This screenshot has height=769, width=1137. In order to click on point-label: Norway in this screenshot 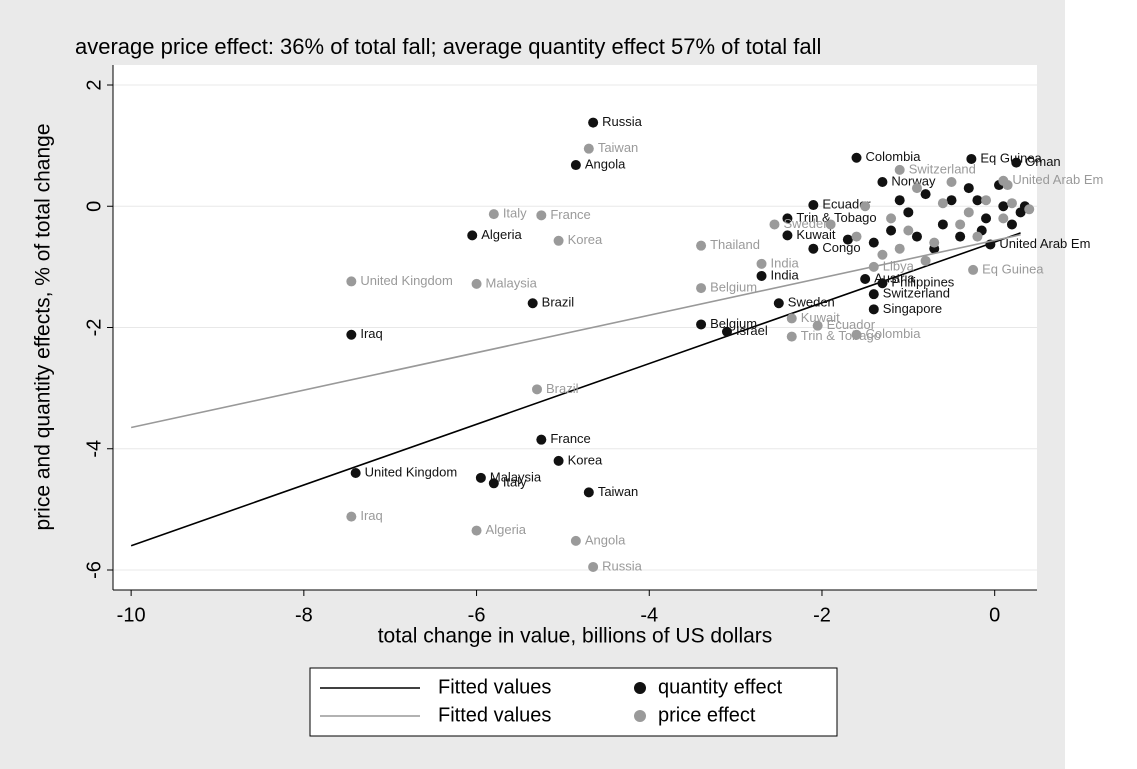, I will do `click(913, 180)`.